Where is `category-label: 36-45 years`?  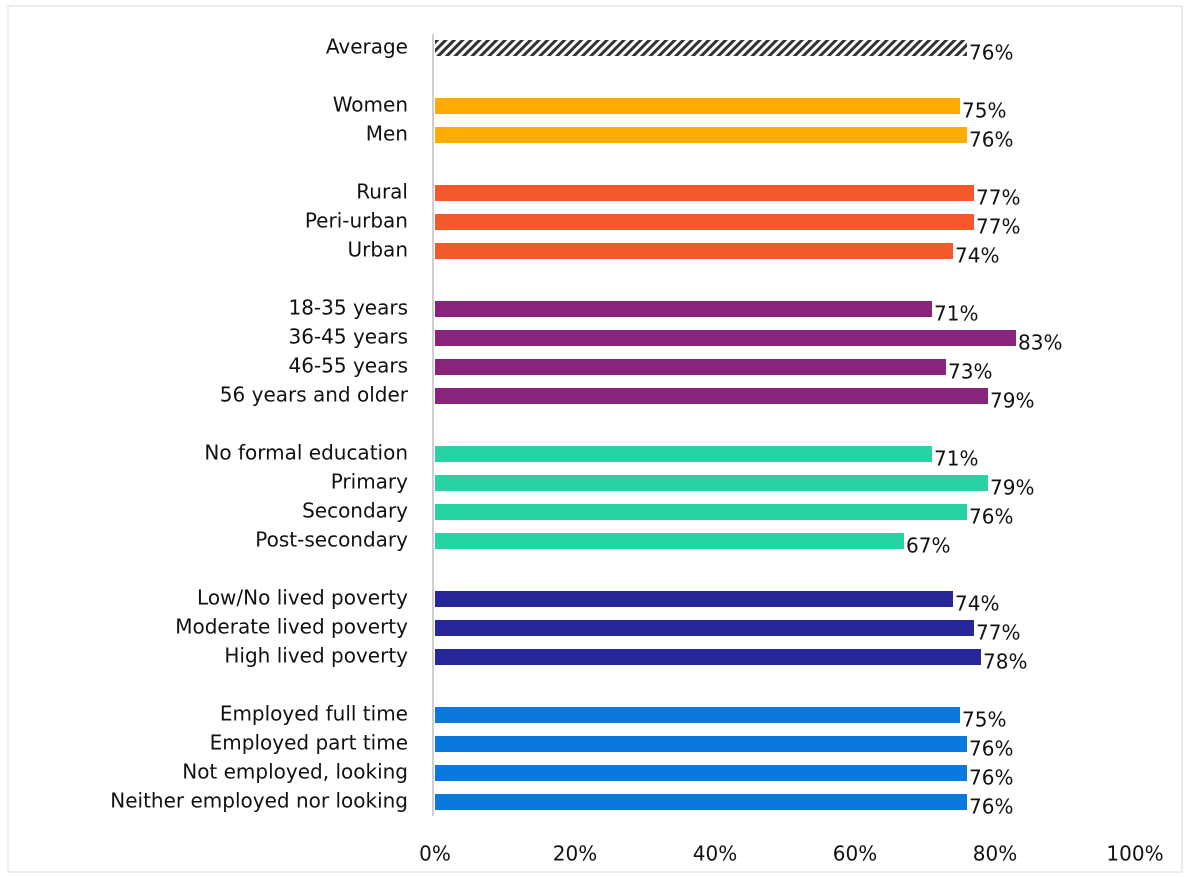 category-label: 36-45 years is located at coordinates (348, 337).